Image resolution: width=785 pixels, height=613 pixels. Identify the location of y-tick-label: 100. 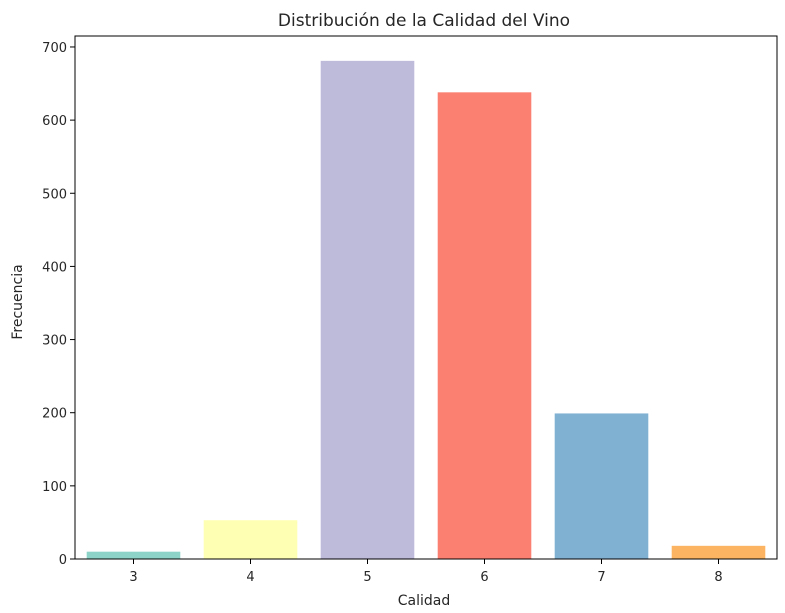
(54, 487).